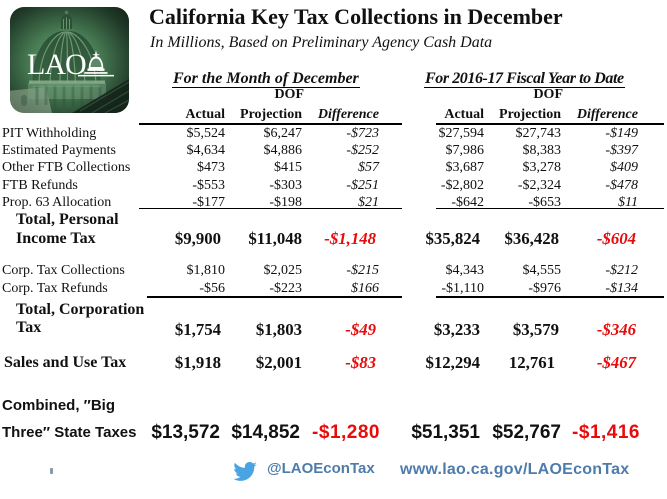 This screenshot has width=667, height=499. Describe the element at coordinates (56, 64) in the screenshot. I see `svg-text: LAO` at that location.